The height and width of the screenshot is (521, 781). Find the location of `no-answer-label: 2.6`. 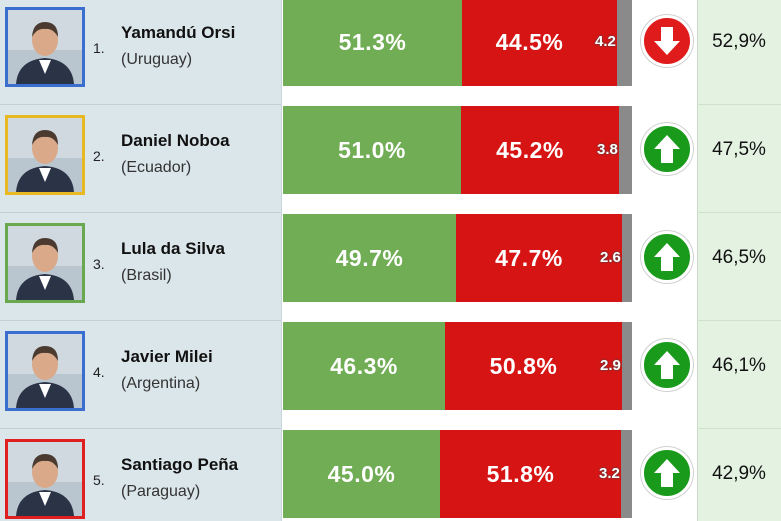

no-answer-label: 2.6 is located at coordinates (610, 257).